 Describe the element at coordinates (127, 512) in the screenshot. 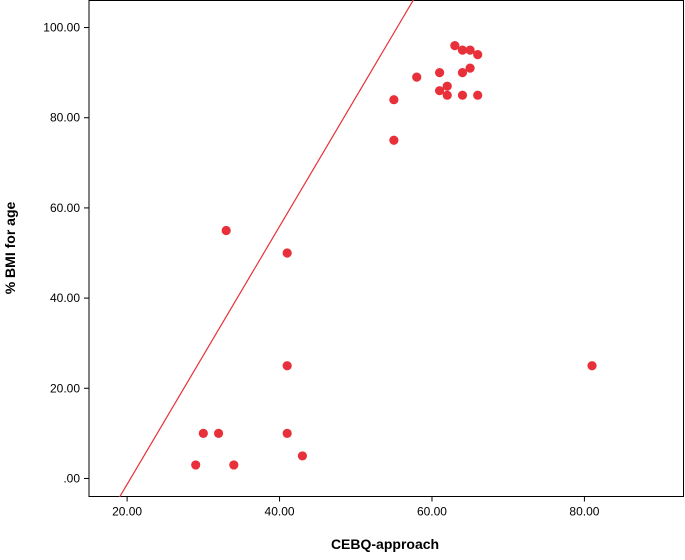

I see `x-tick-label: 20.00` at that location.